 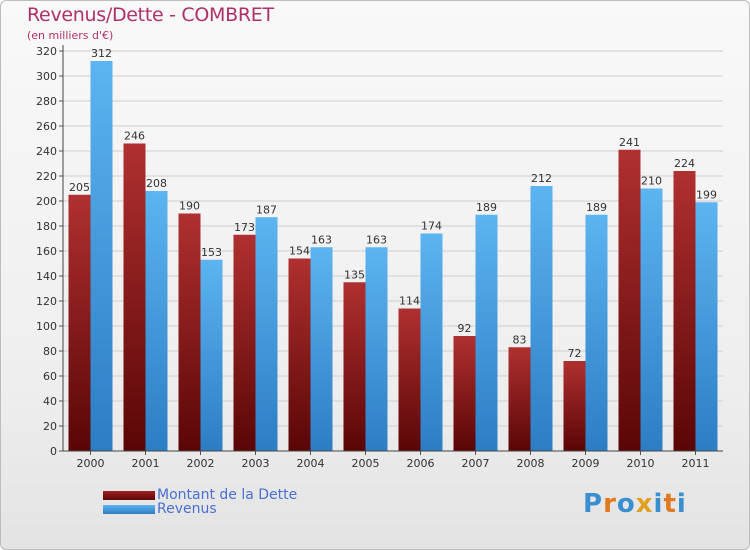 I want to click on logo-letter: r, so click(x=610, y=504).